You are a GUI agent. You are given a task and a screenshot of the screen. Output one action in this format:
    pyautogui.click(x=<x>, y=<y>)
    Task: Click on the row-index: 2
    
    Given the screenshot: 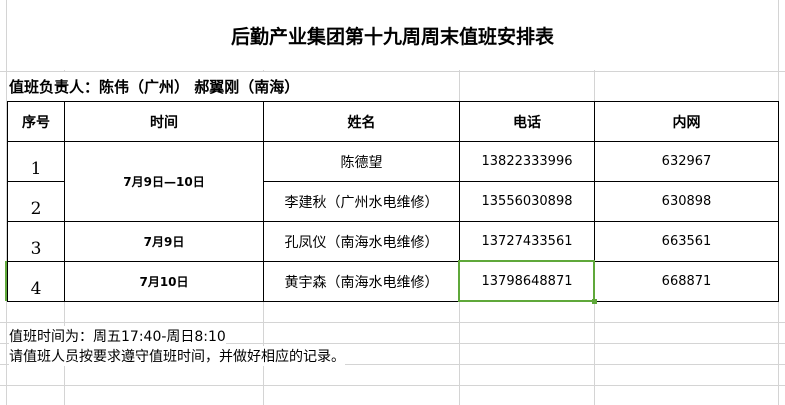 What is the action you would take?
    pyautogui.click(x=36, y=201)
    